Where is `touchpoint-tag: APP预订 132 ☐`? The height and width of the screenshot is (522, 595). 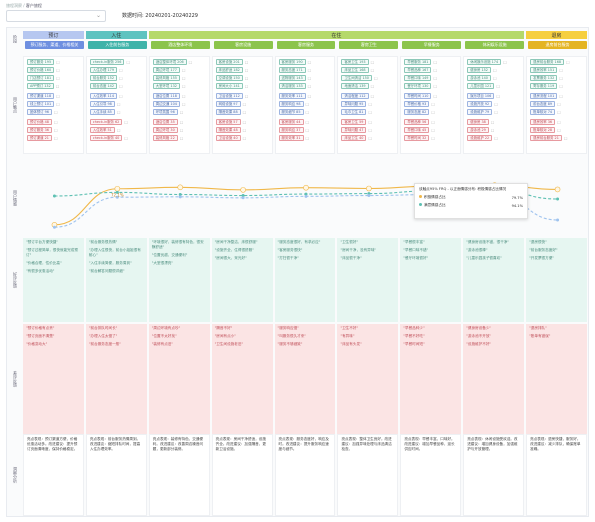 touchpoint-tag: APP预订 132 ☐ is located at coordinates (53, 86).